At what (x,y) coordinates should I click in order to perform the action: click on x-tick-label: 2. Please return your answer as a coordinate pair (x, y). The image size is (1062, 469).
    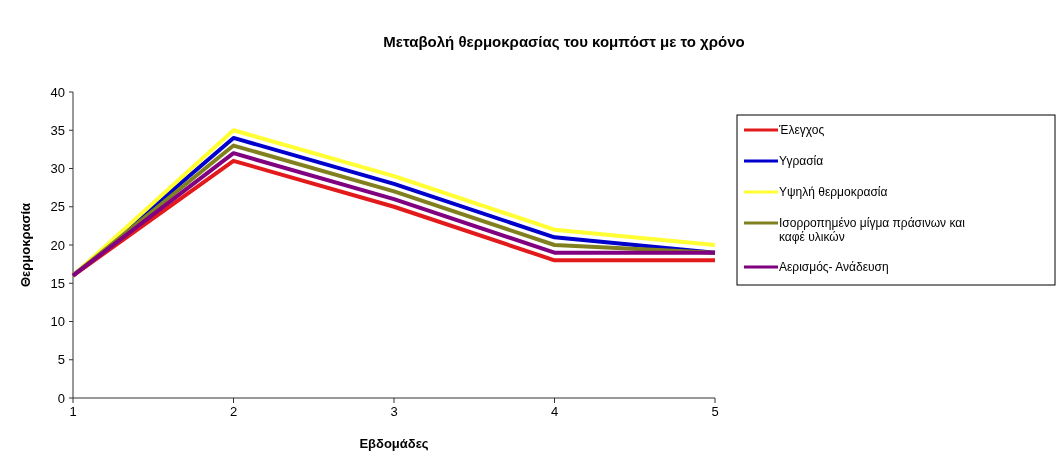
    Looking at the image, I should click on (233, 411).